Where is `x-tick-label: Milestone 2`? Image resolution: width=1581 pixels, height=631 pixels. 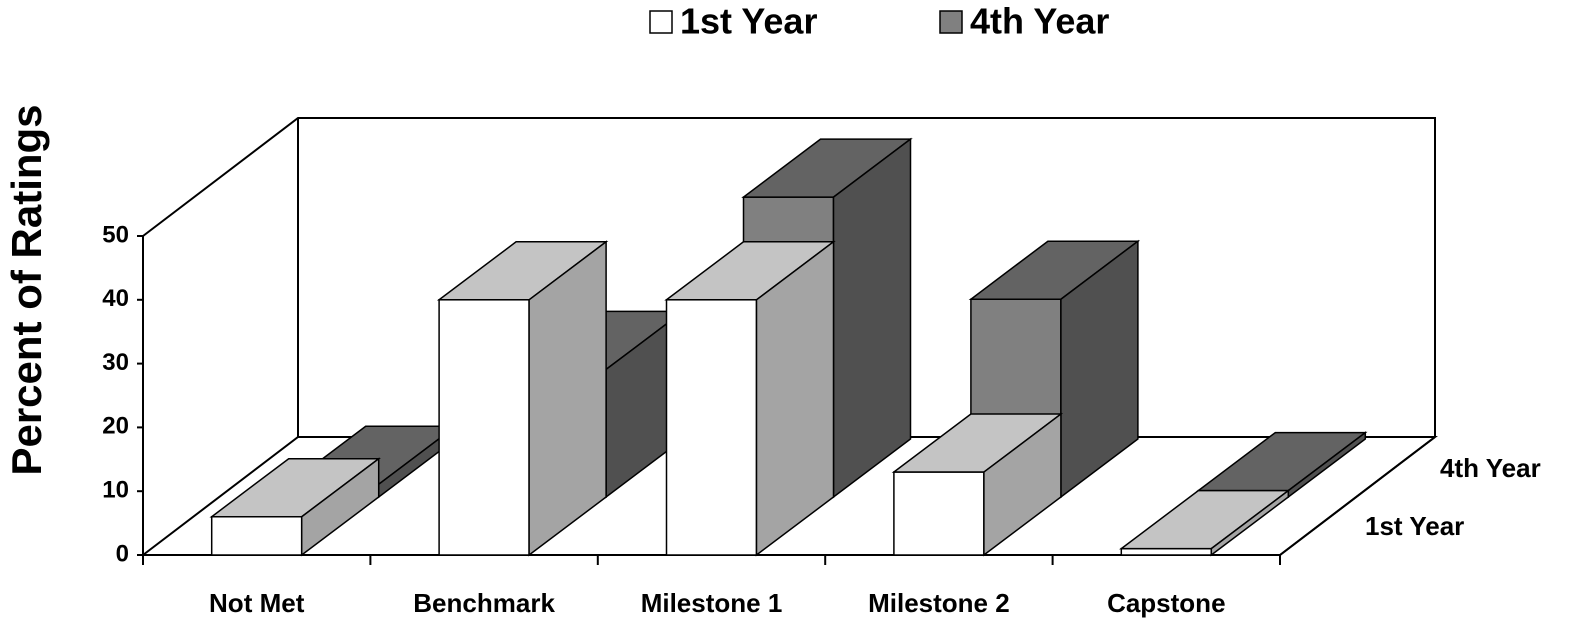 x-tick-label: Milestone 2 is located at coordinates (939, 603).